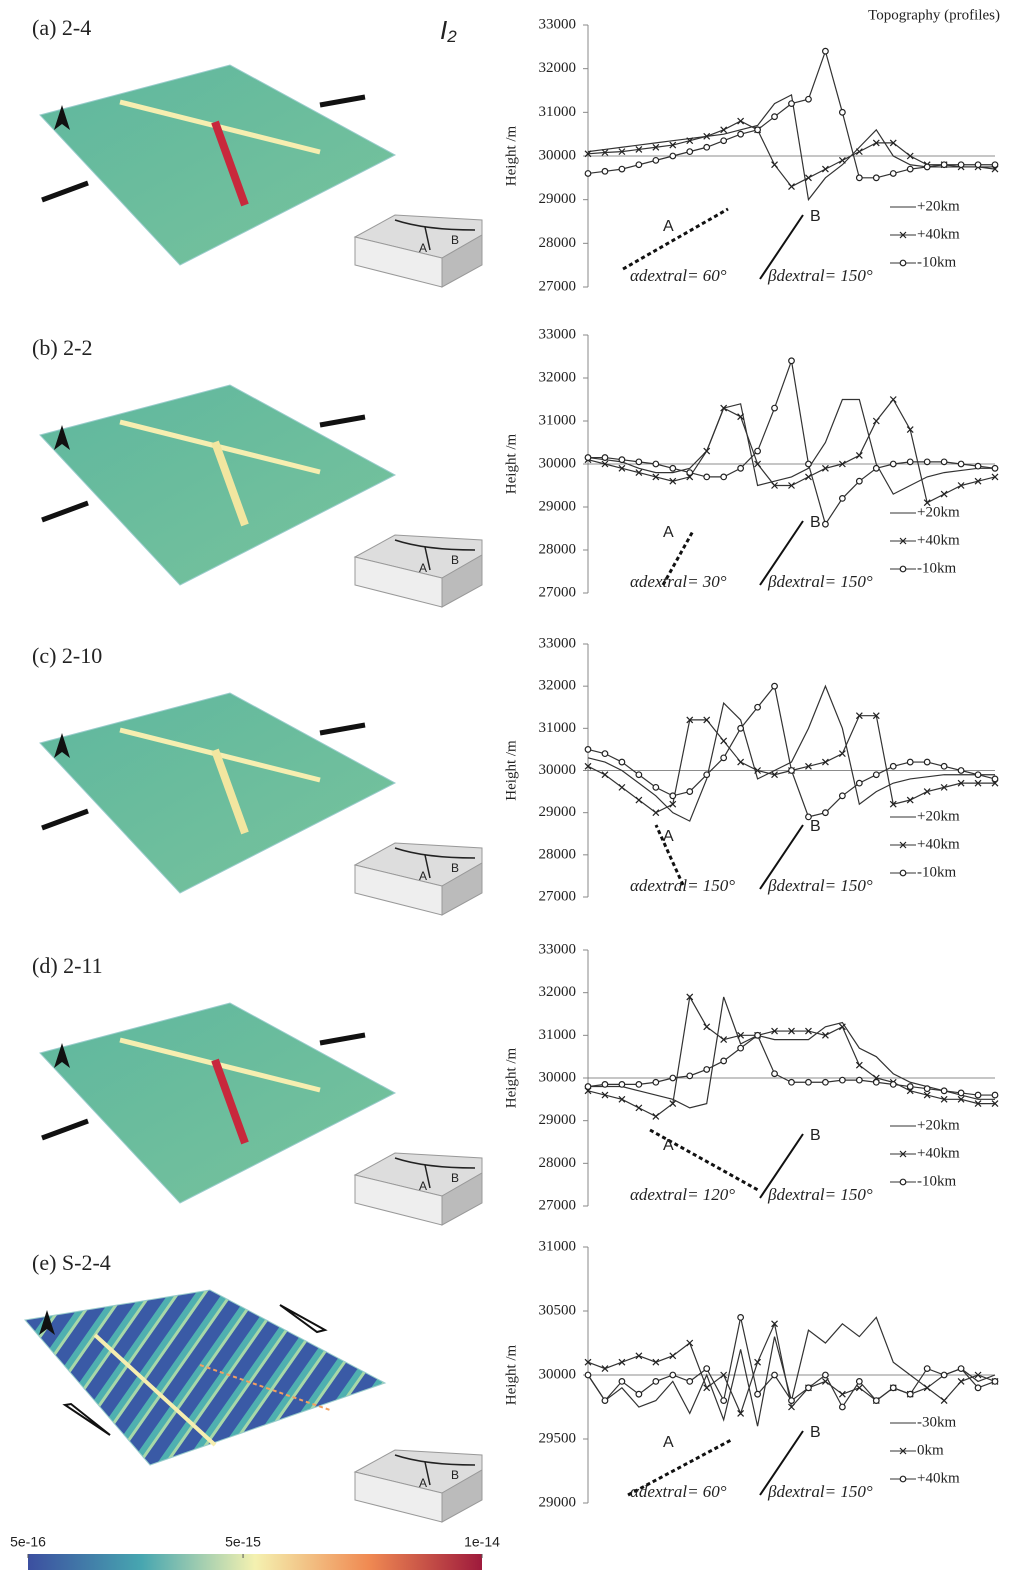  I want to click on legend-label: +20km, so click(938, 1125).